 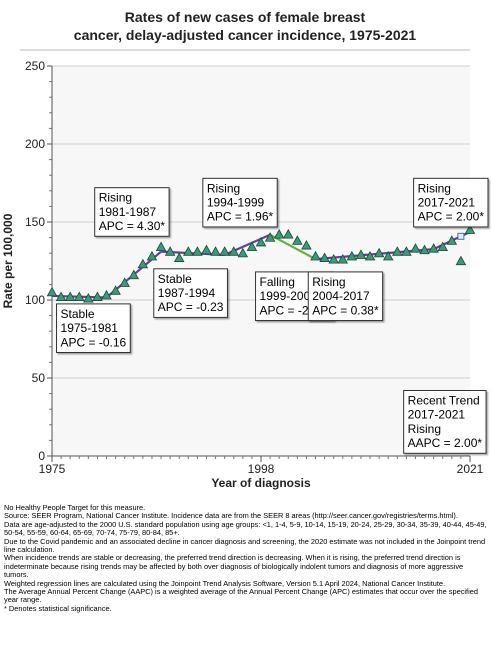 I want to click on trend-segment, so click(x=293, y=247).